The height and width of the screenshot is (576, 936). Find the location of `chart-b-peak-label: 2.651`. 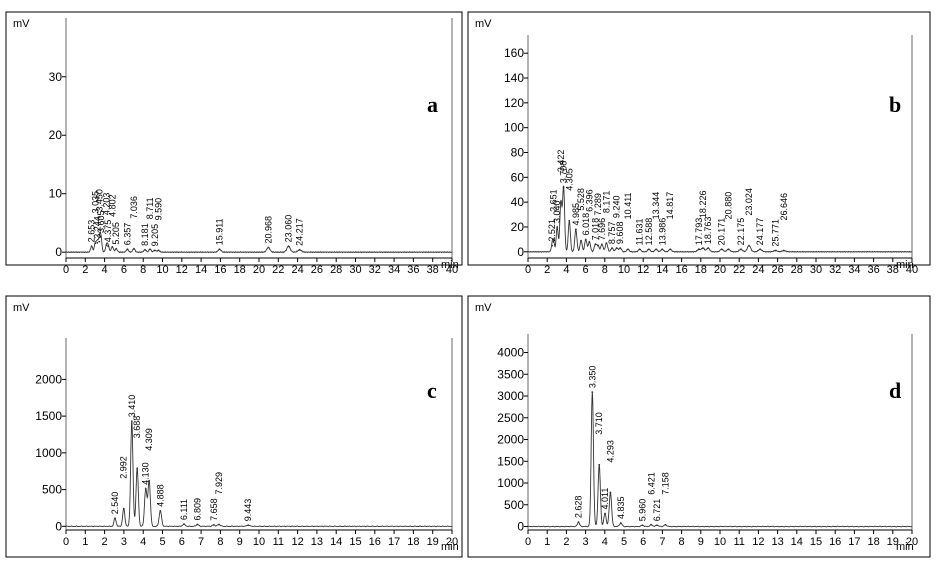

chart-b-peak-label: 2.651 is located at coordinates (553, 200).